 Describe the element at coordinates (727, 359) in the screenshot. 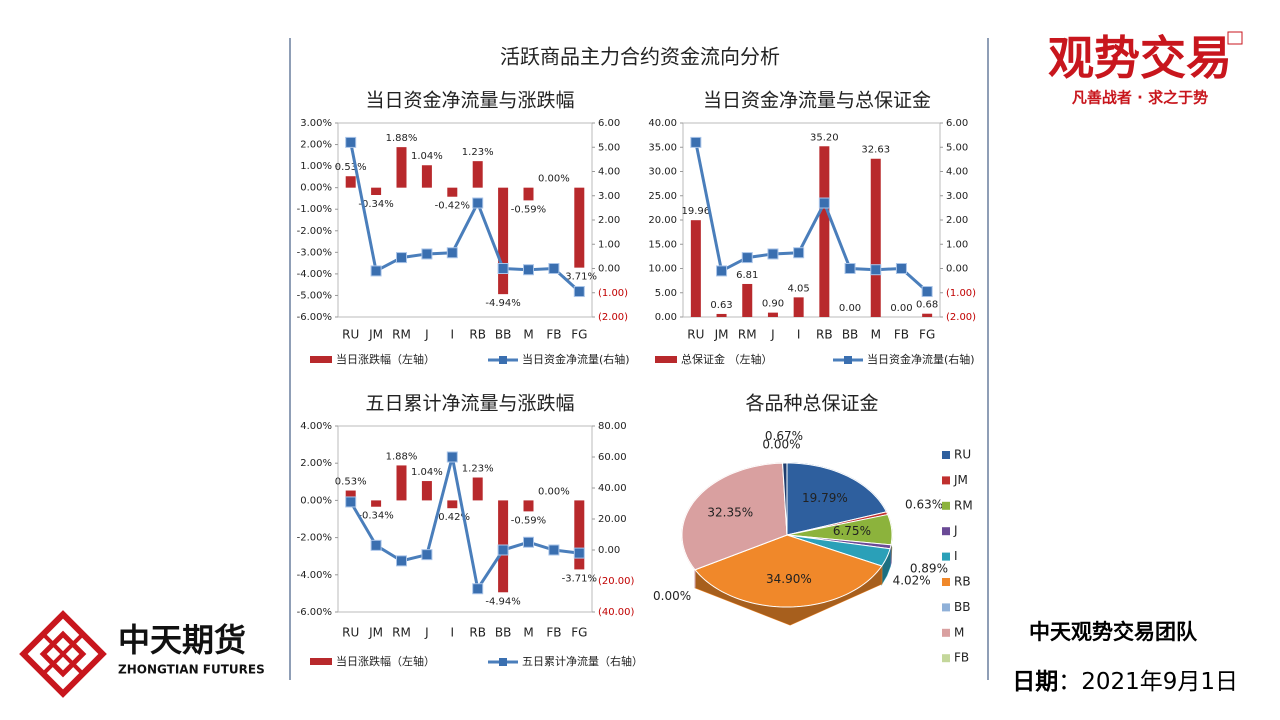

I see `legend-label: 总保证金 （左轴）` at that location.